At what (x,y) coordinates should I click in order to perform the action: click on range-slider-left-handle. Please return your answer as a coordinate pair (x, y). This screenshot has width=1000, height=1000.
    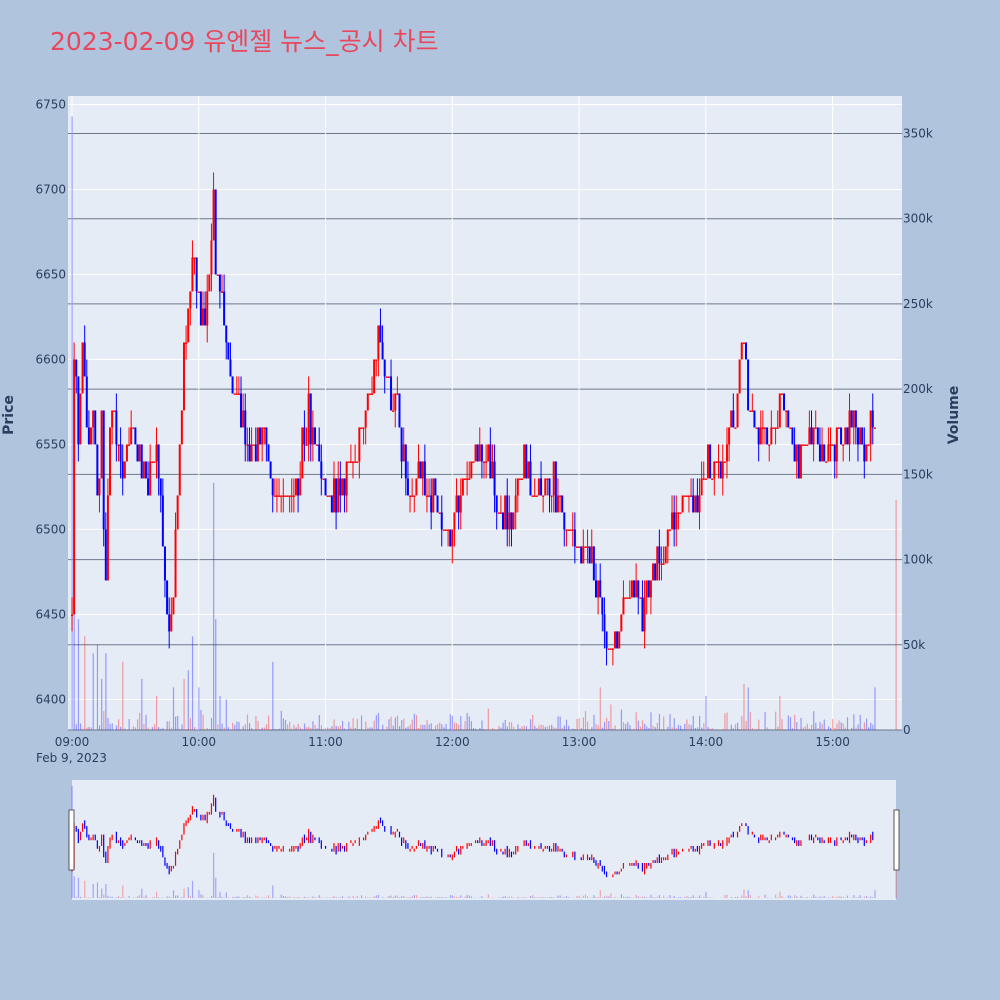
    Looking at the image, I should click on (71, 840).